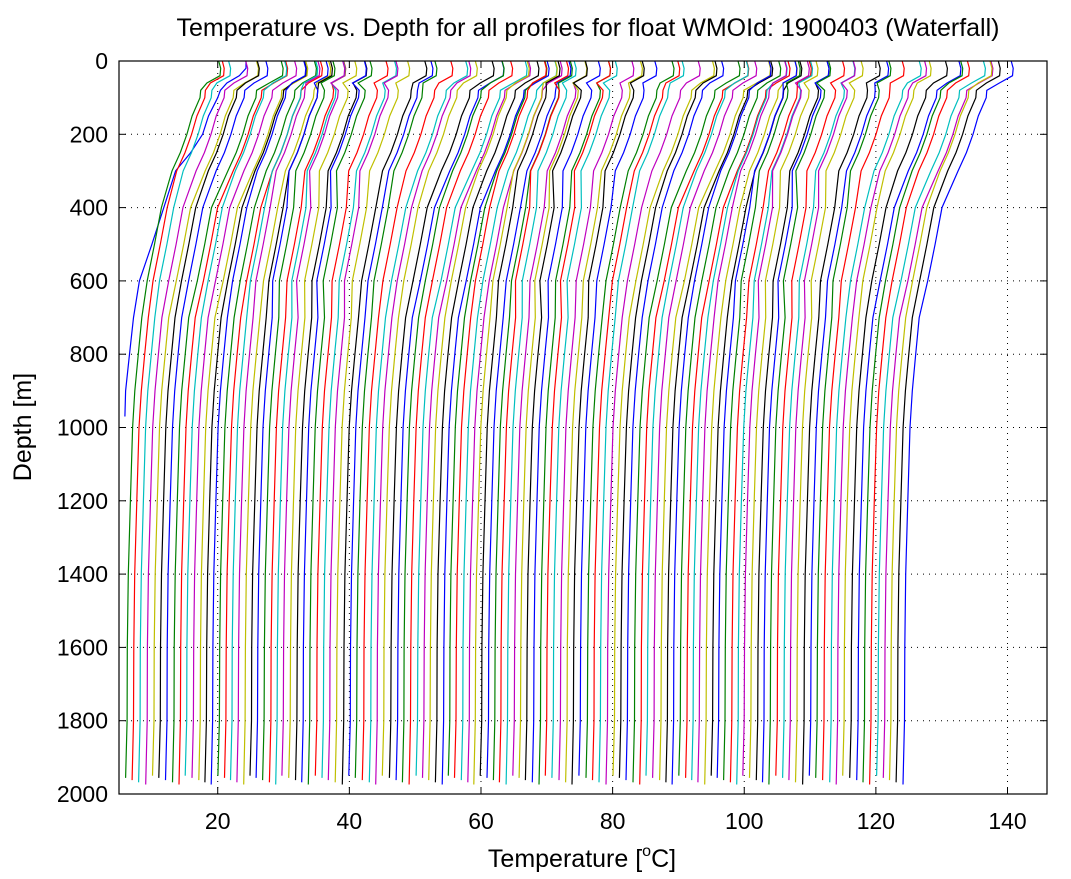 The height and width of the screenshot is (879, 1071). Describe the element at coordinates (89, 281) in the screenshot. I see `y-tick-label: 600` at that location.